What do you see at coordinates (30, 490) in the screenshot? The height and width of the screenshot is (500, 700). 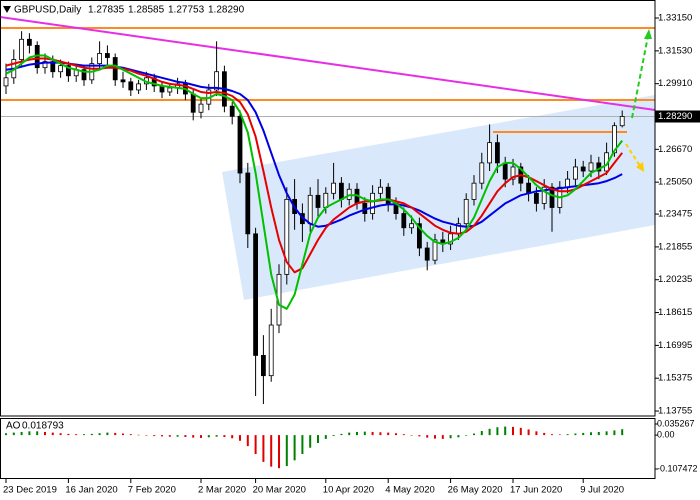 I see `x-tick-label: 23 Dec 2019` at bounding box center [30, 490].